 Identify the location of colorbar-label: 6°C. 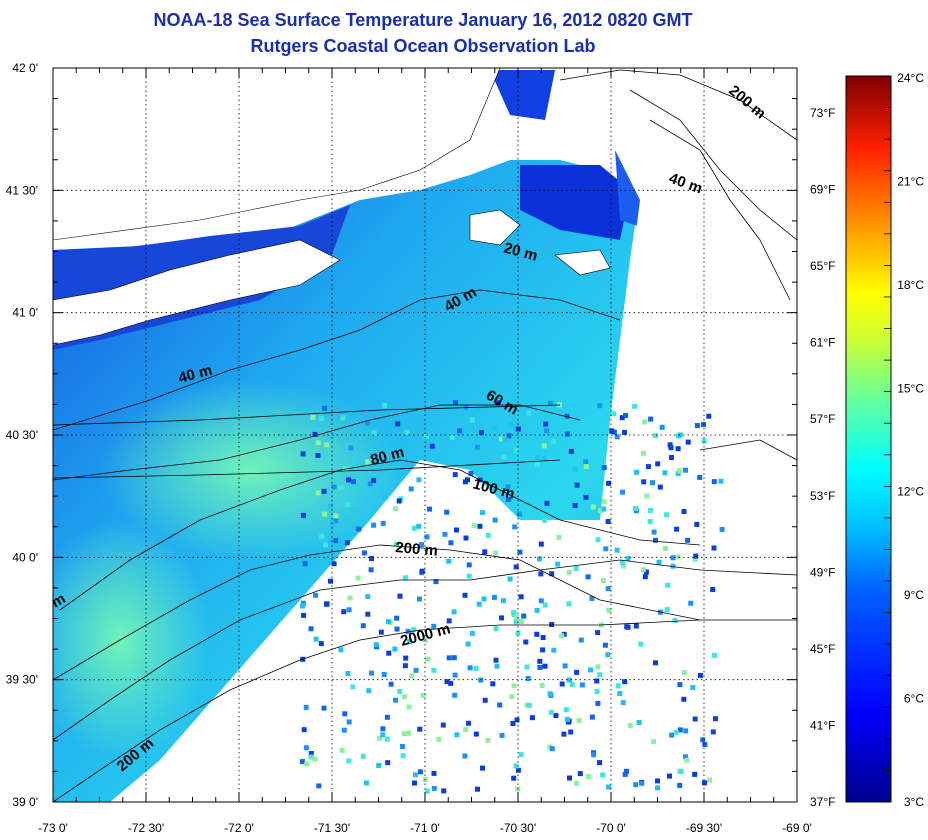
(914, 699).